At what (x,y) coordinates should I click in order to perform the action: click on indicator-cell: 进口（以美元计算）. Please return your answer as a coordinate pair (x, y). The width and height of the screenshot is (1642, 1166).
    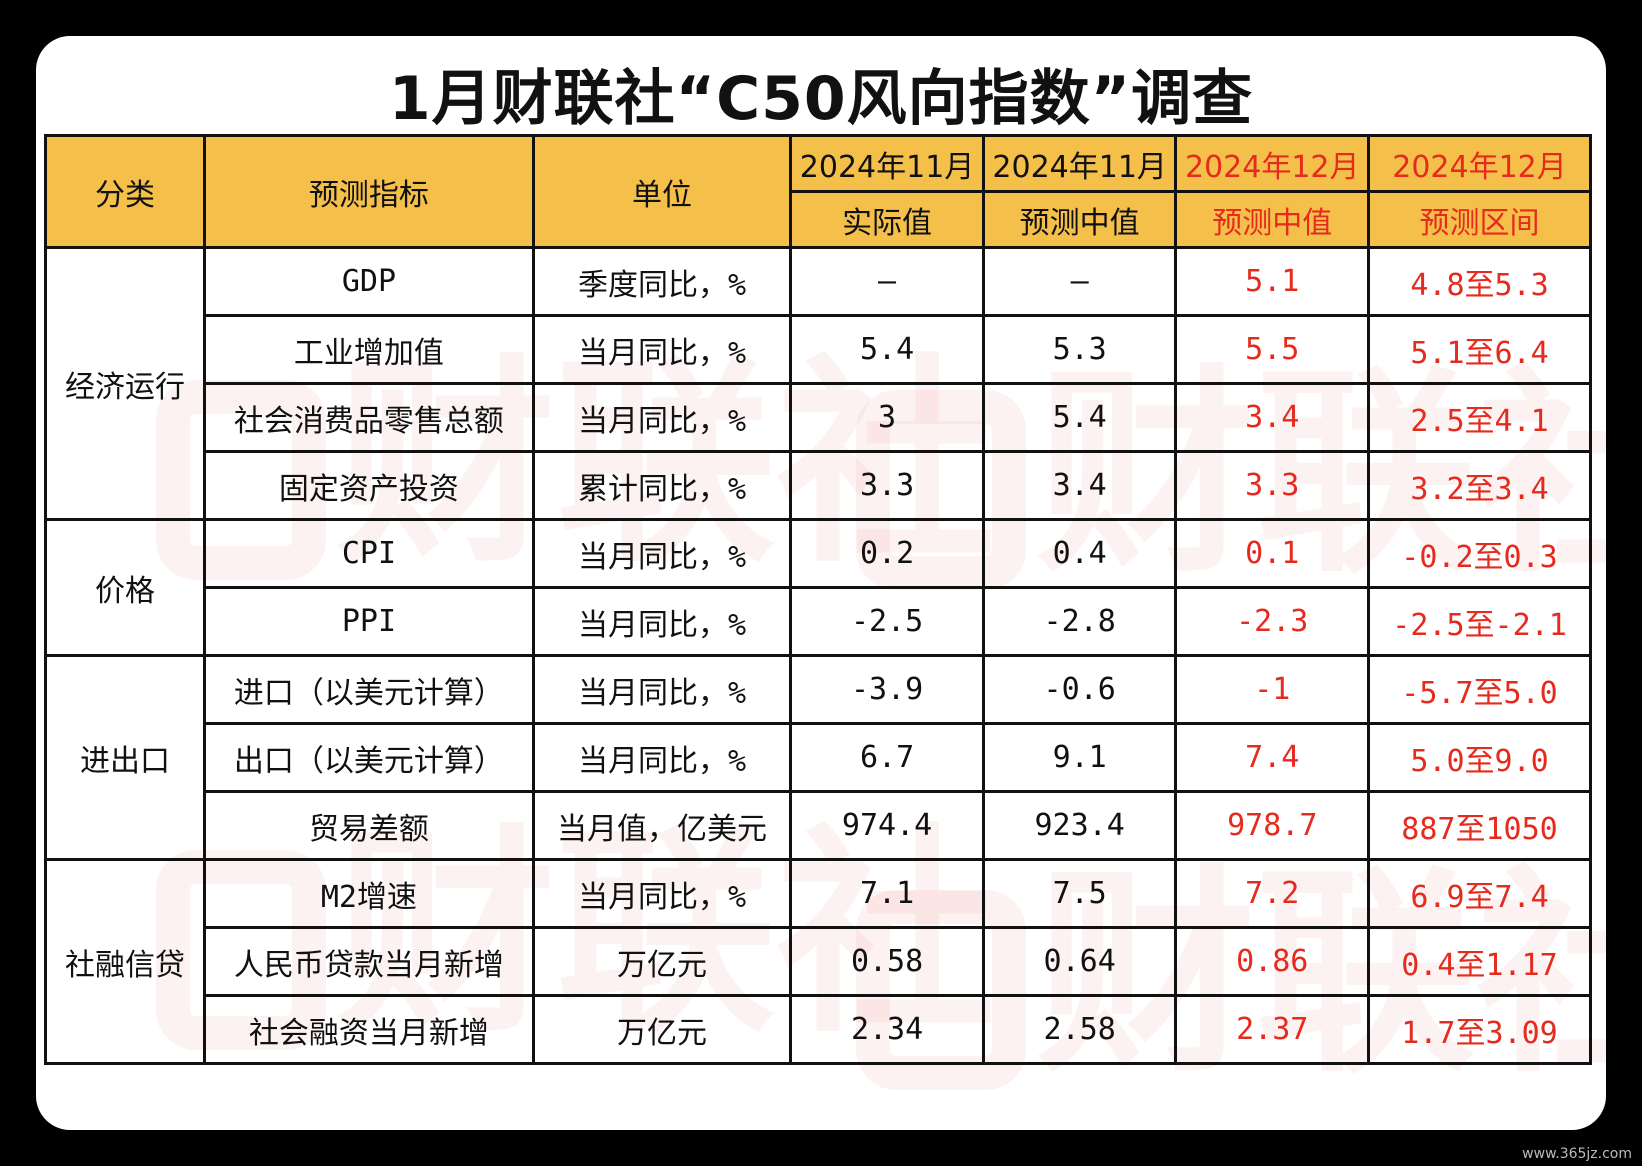
    Looking at the image, I should click on (369, 689).